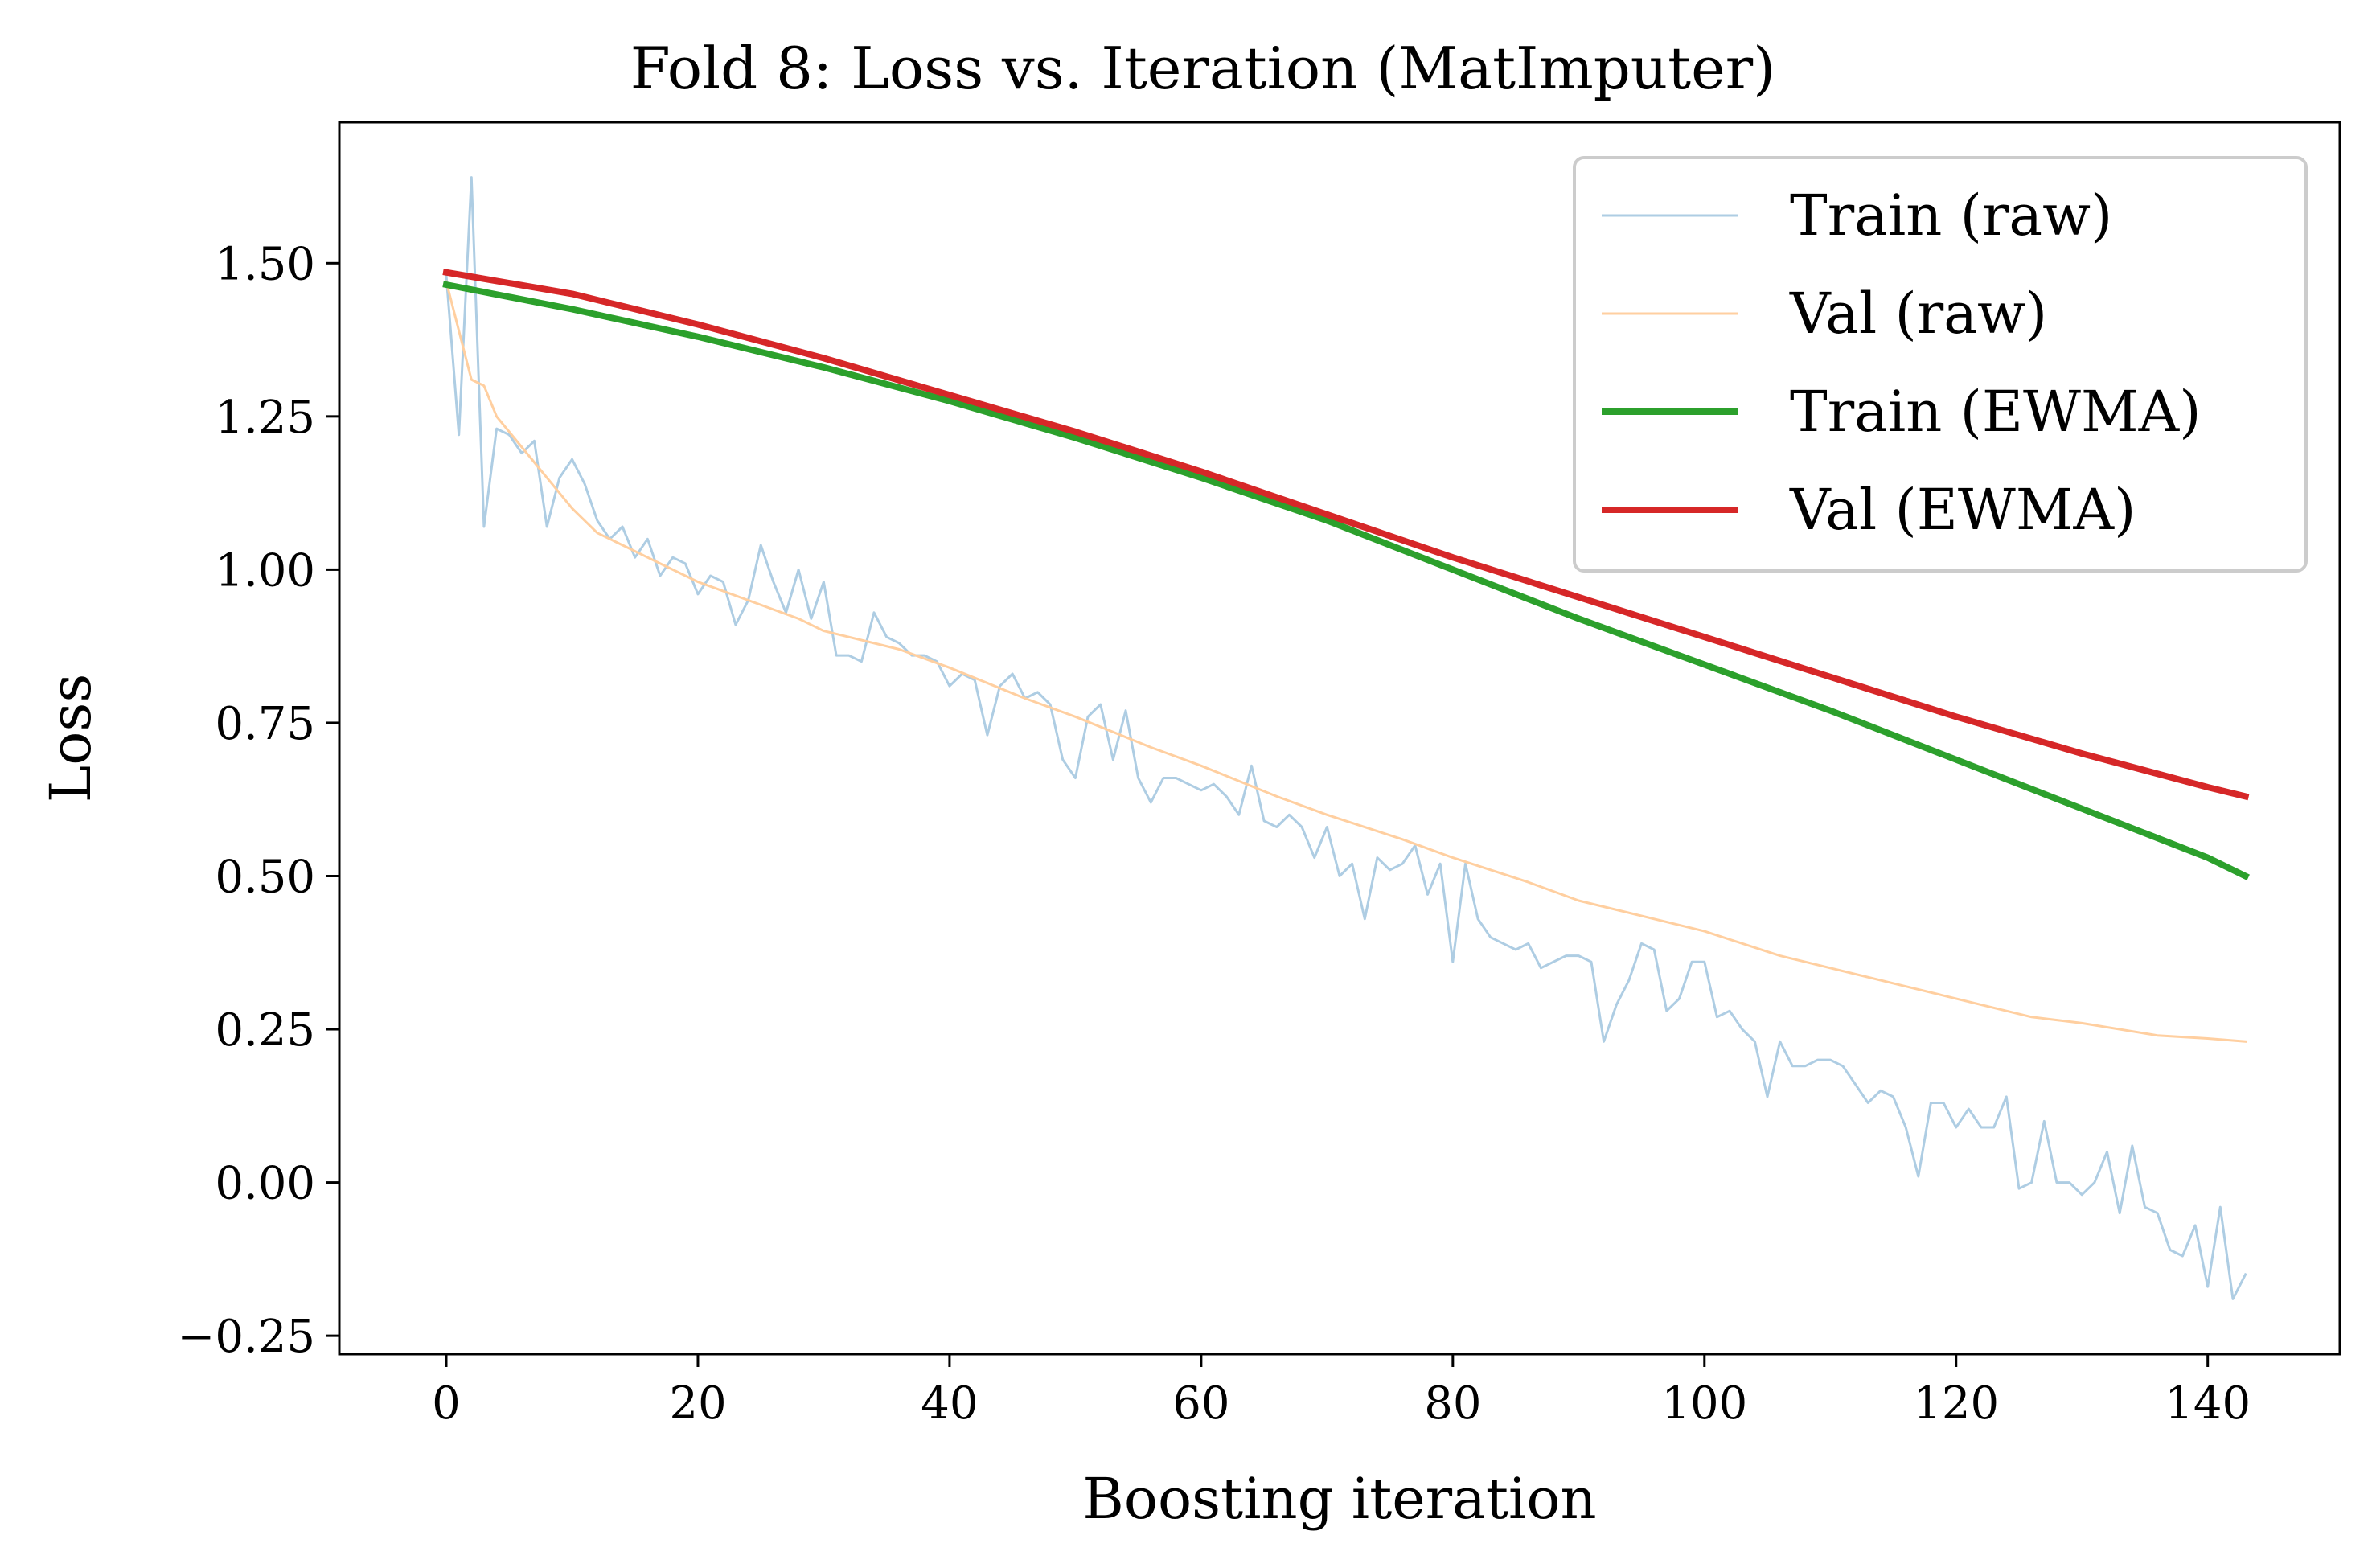  I want to click on y-tick-label: 0.25, so click(265, 1030).